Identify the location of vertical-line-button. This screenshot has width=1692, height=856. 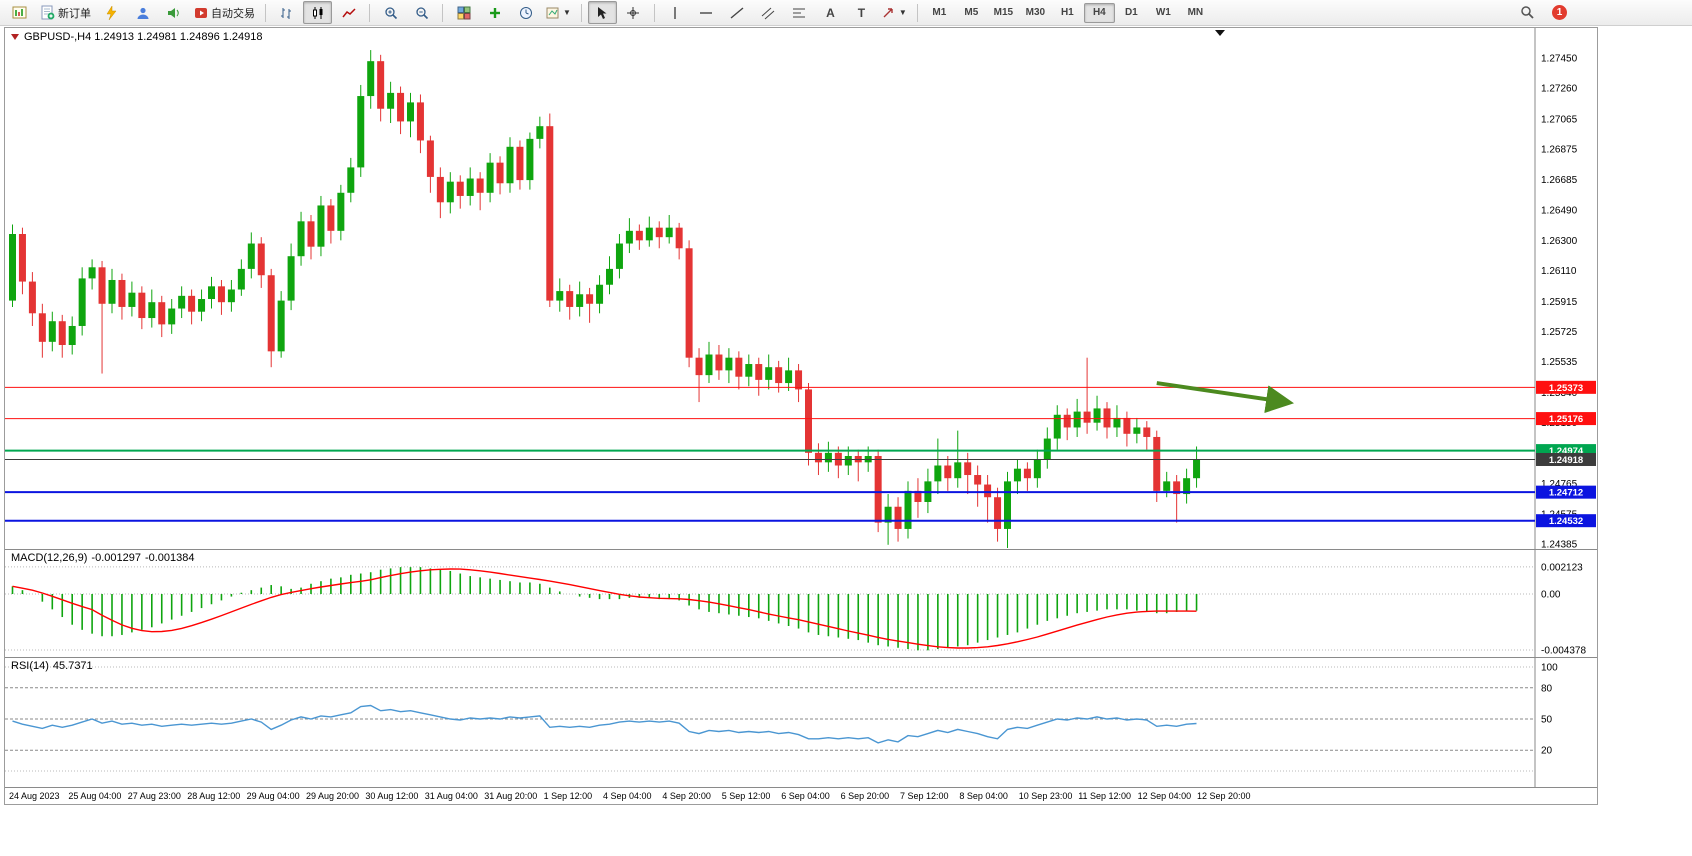
(675, 12).